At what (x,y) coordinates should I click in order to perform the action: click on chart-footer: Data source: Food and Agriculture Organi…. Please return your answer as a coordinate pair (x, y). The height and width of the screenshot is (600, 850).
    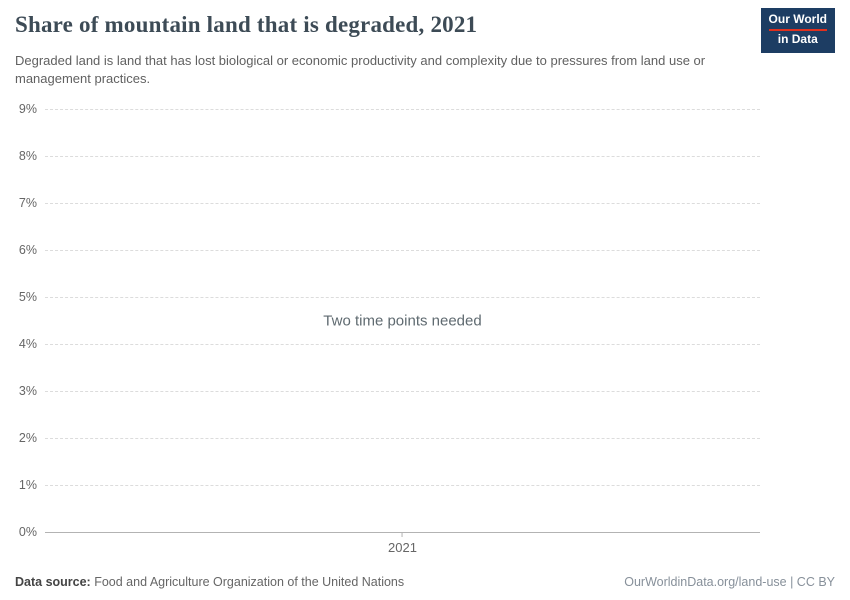
    Looking at the image, I should click on (425, 582).